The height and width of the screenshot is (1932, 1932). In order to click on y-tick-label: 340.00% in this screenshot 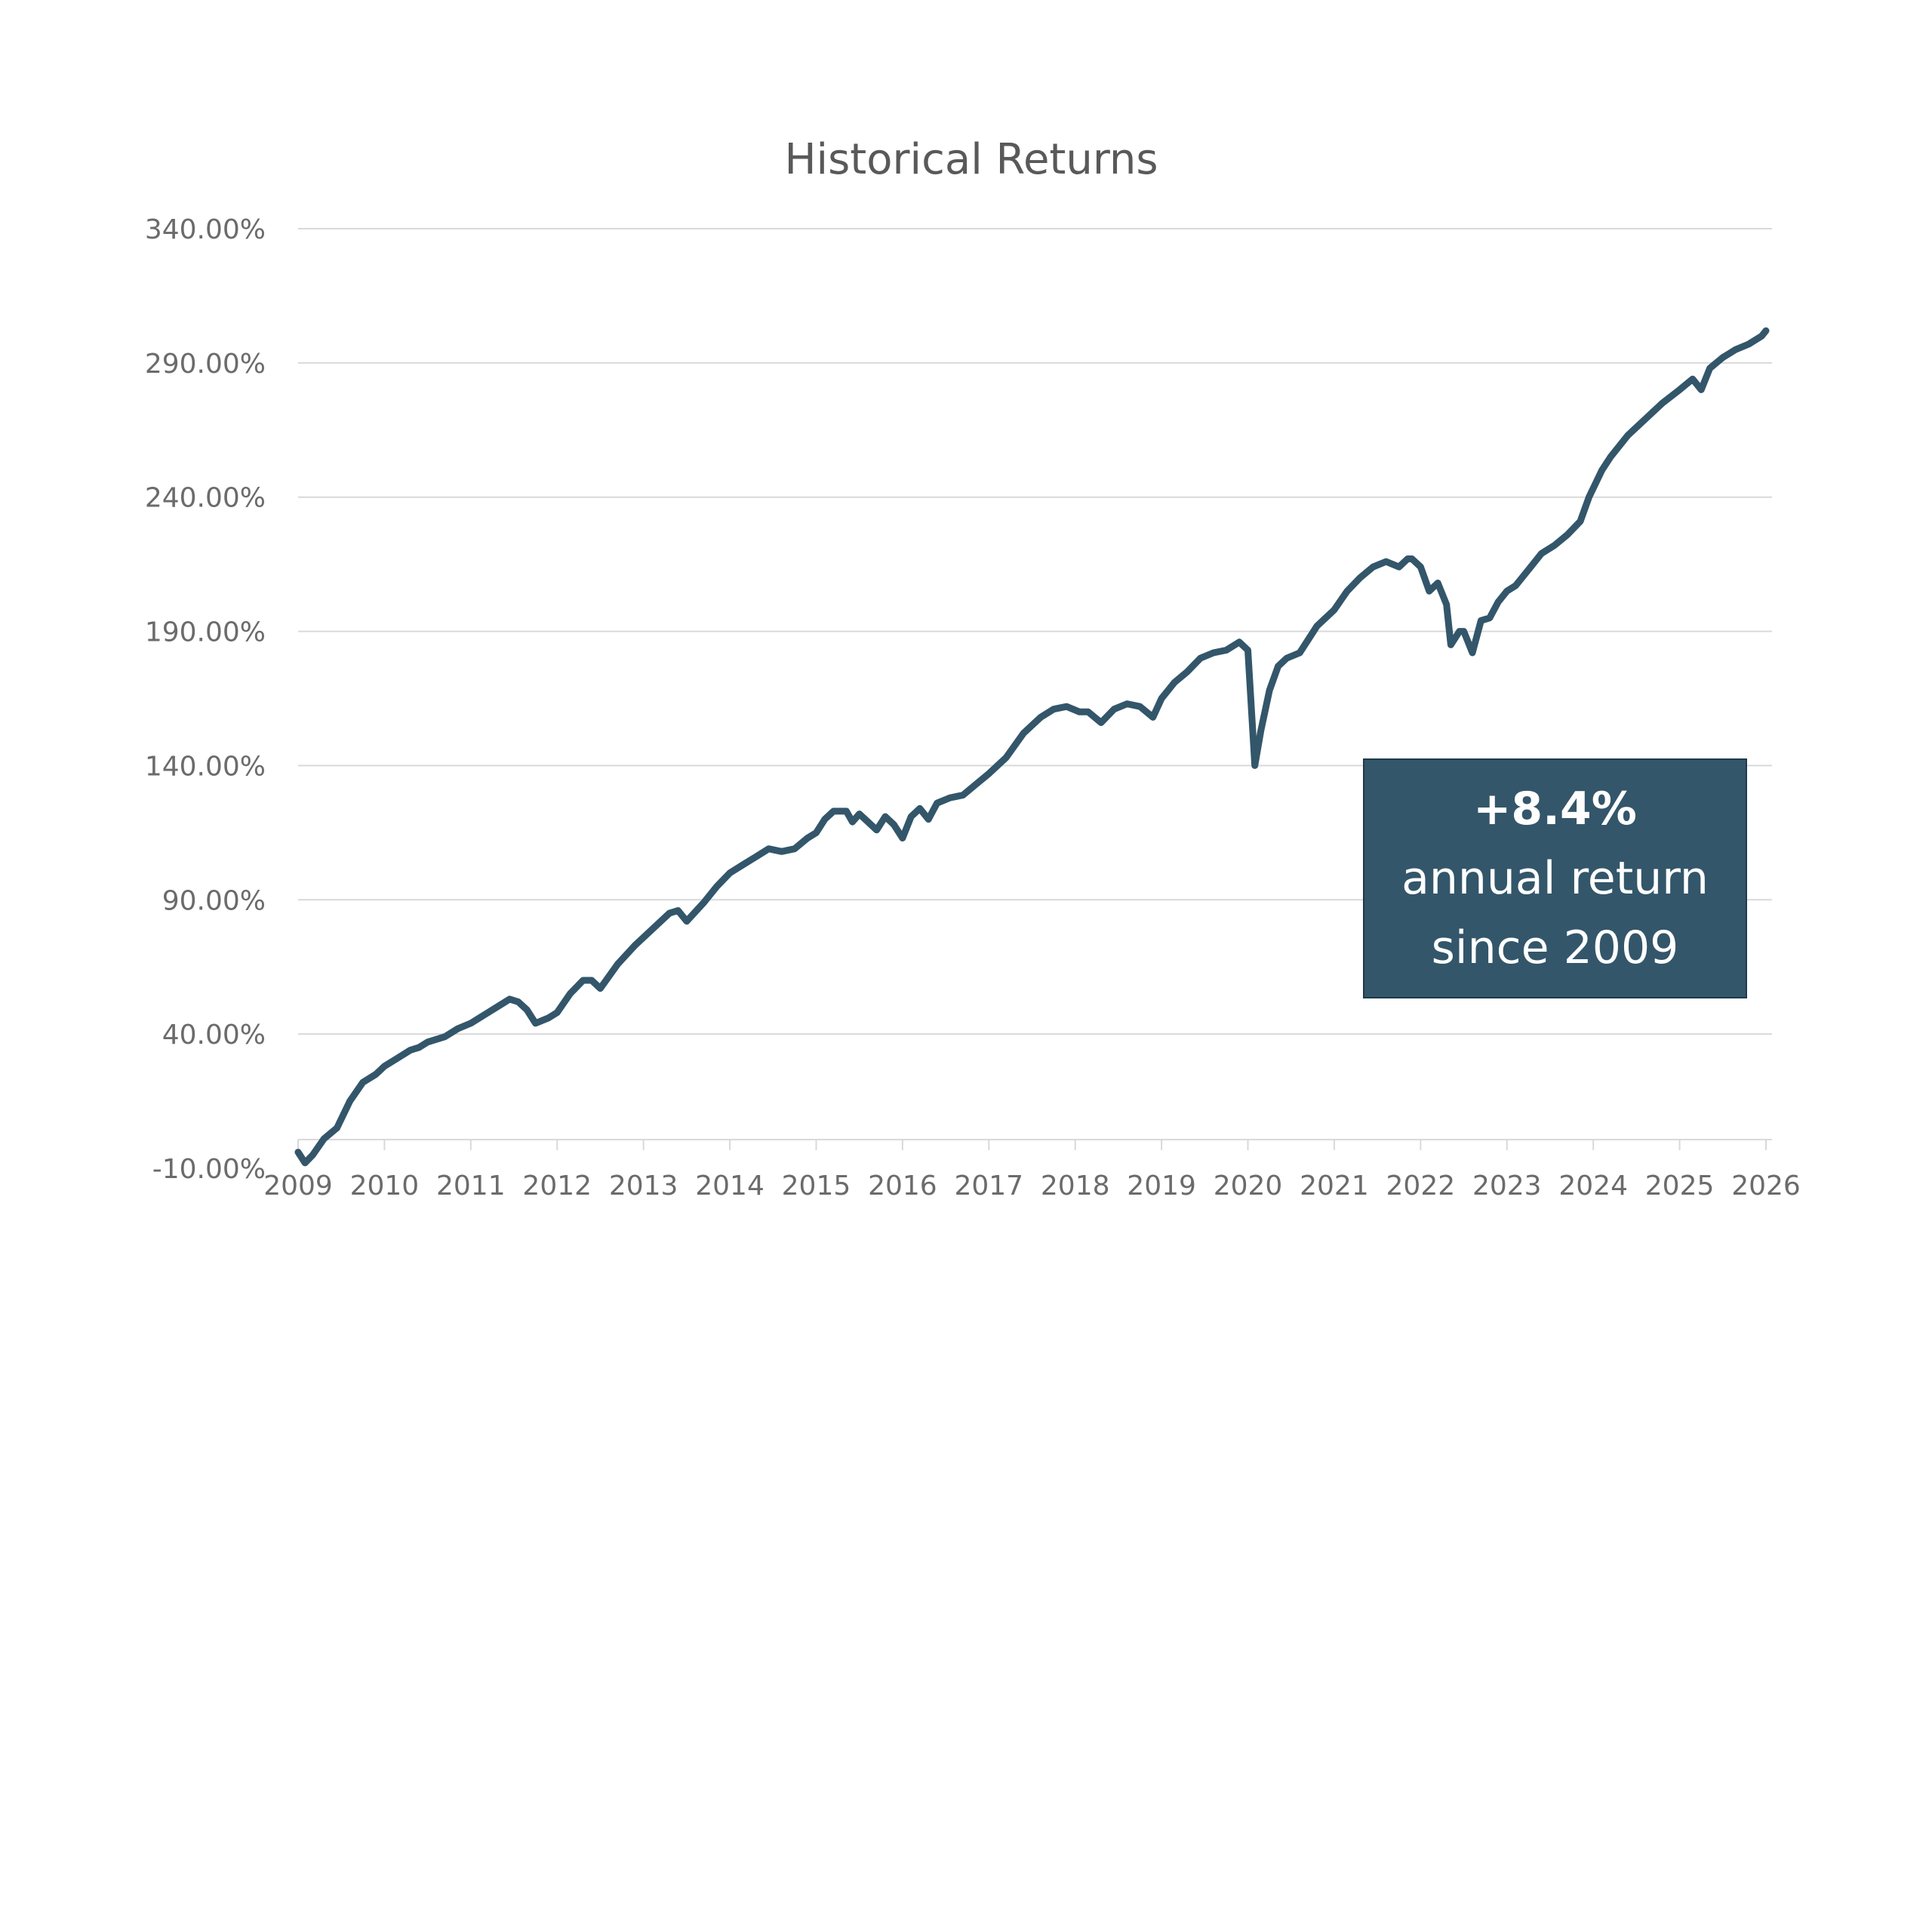, I will do `click(205, 229)`.